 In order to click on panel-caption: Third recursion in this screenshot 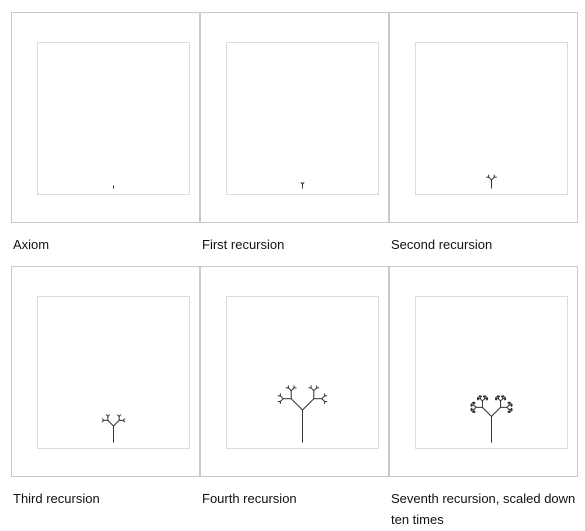, I will do `click(56, 498)`.